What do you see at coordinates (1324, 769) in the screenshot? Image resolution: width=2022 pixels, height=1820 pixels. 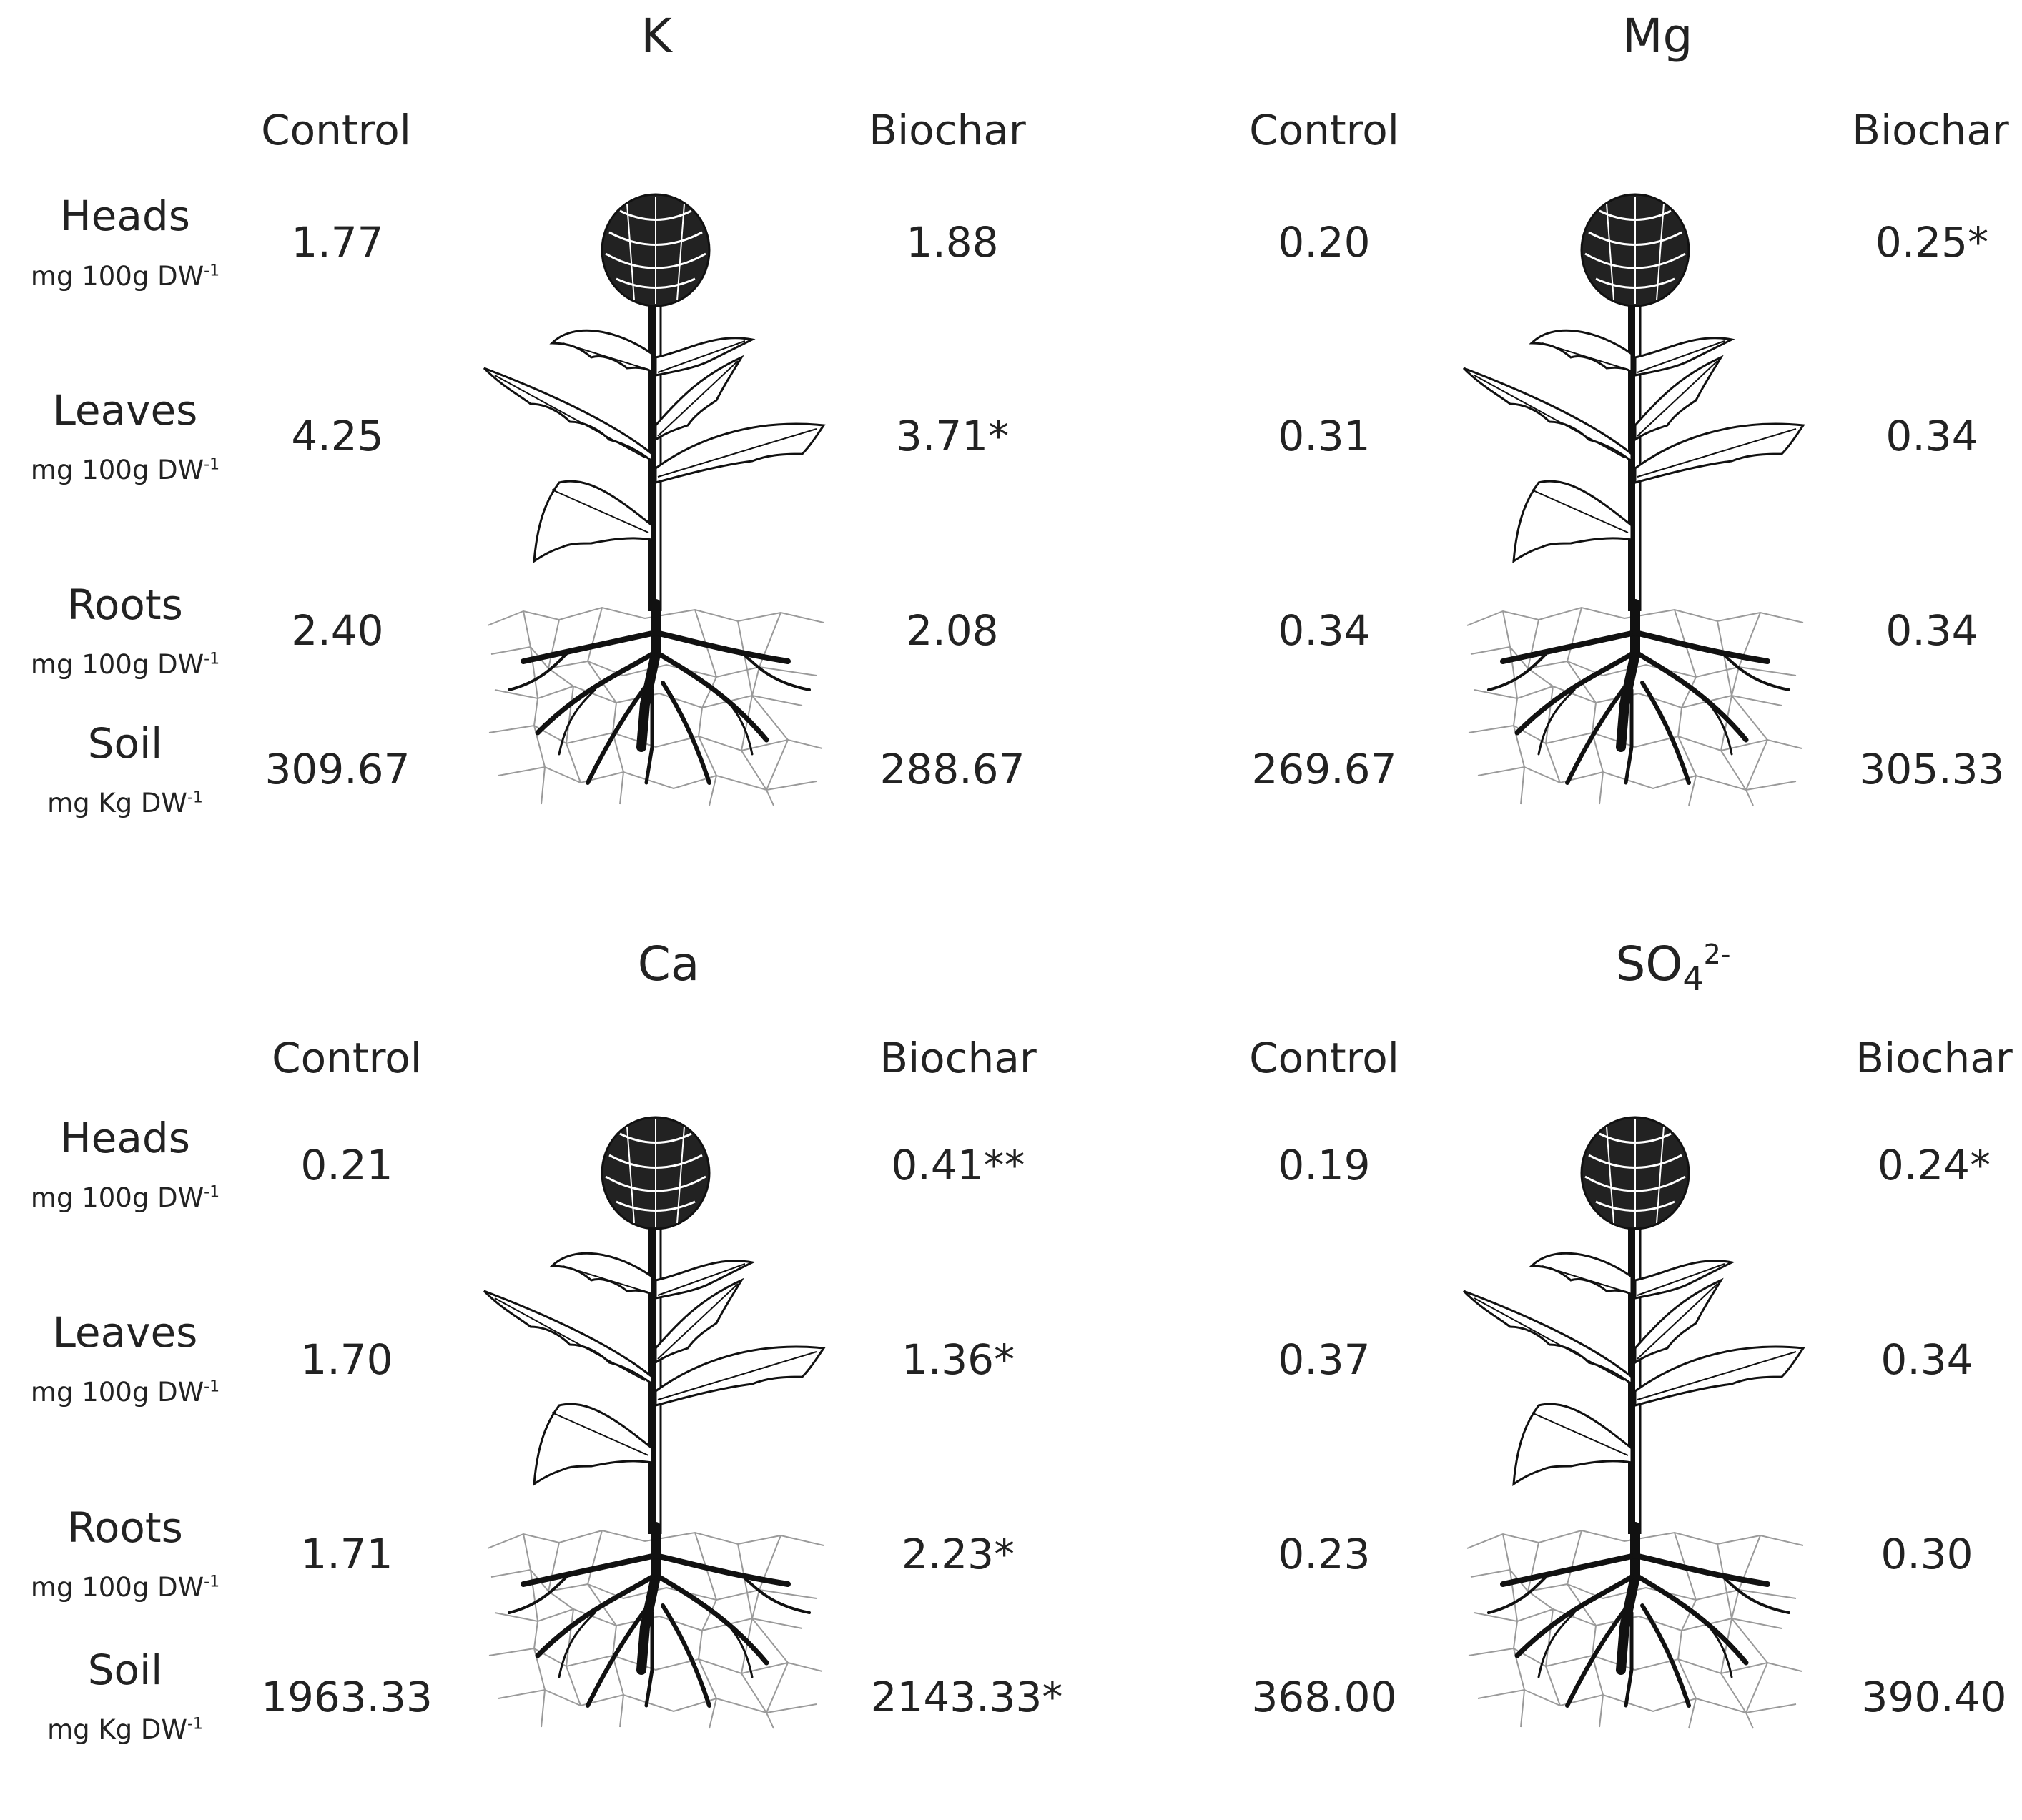 I see `mg-control-soil: 269.67` at bounding box center [1324, 769].